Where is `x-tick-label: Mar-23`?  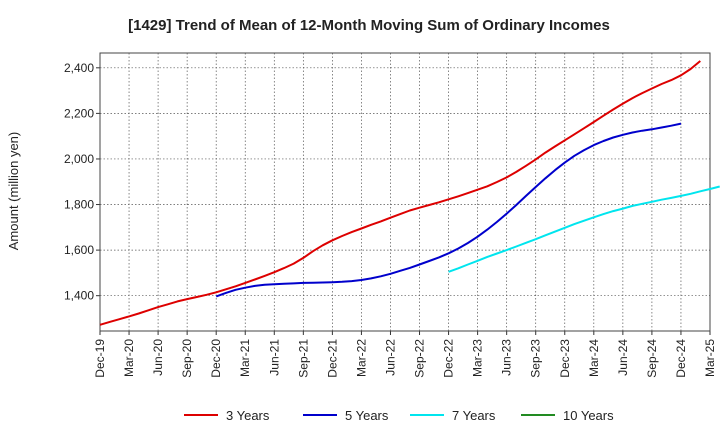 x-tick-label: Mar-23 is located at coordinates (478, 358).